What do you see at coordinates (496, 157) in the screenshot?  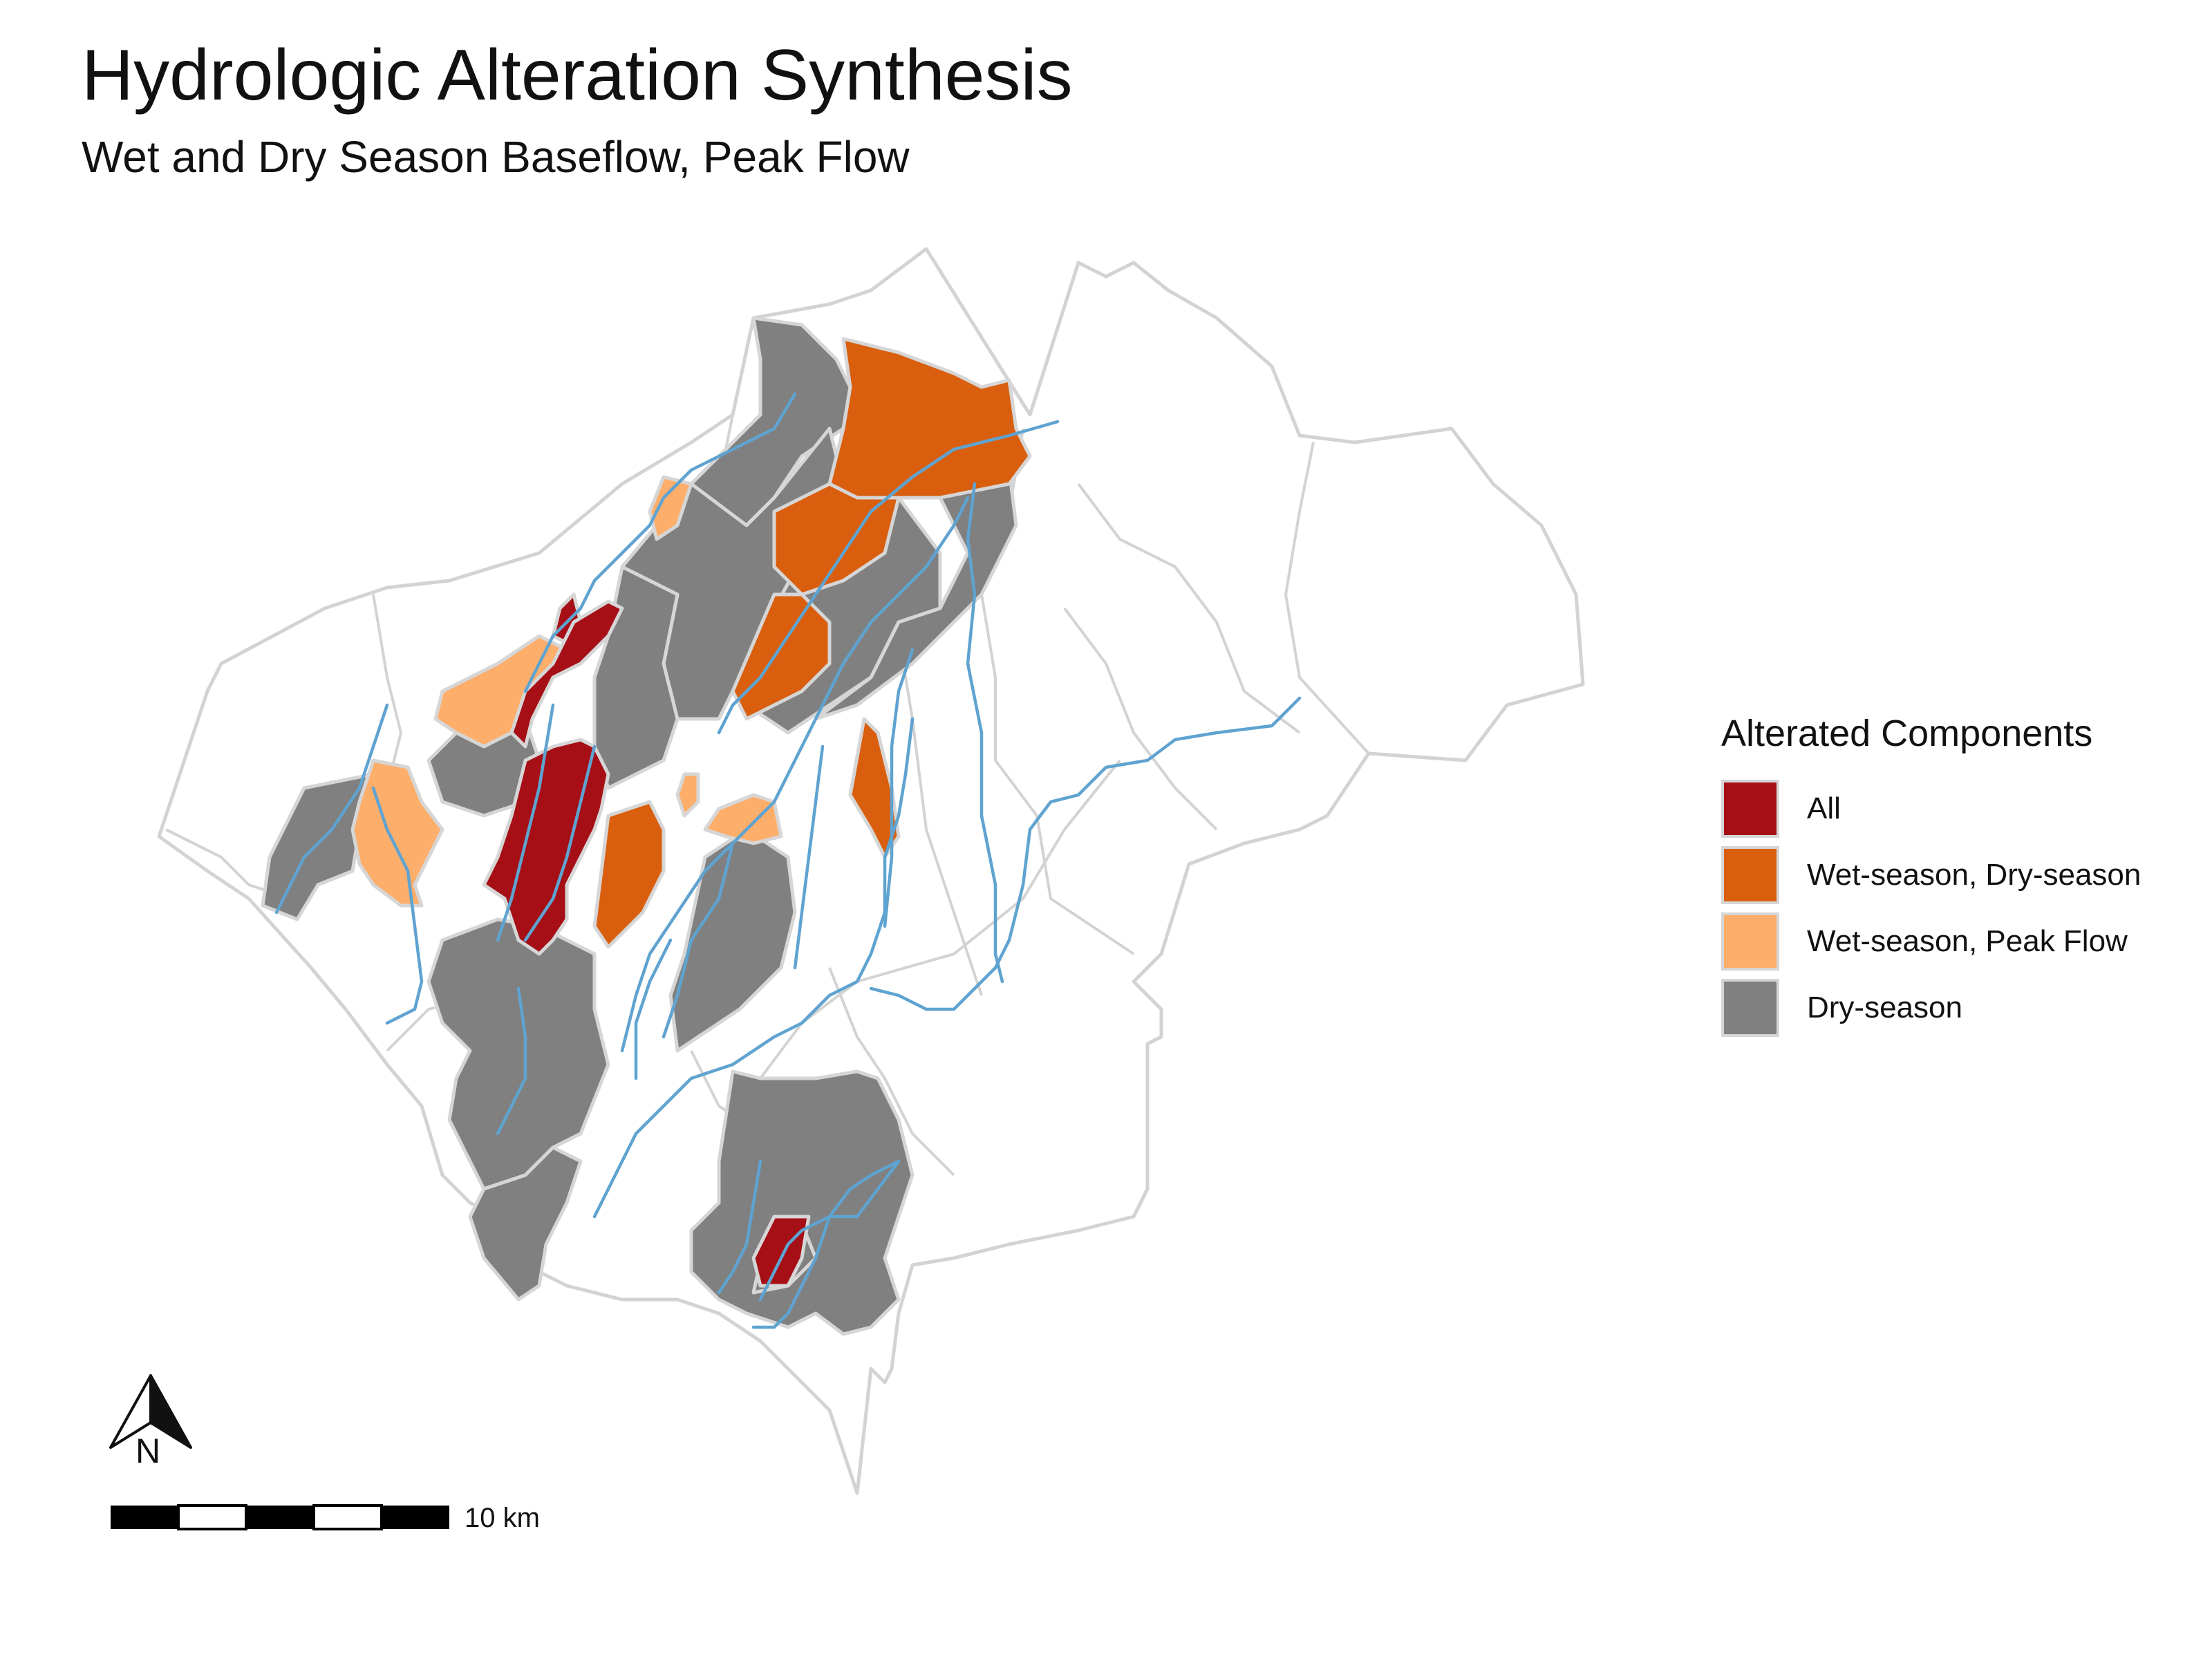 I see `map-subtitle: Wet and Dry Season Baseflow, Peak Flow` at bounding box center [496, 157].